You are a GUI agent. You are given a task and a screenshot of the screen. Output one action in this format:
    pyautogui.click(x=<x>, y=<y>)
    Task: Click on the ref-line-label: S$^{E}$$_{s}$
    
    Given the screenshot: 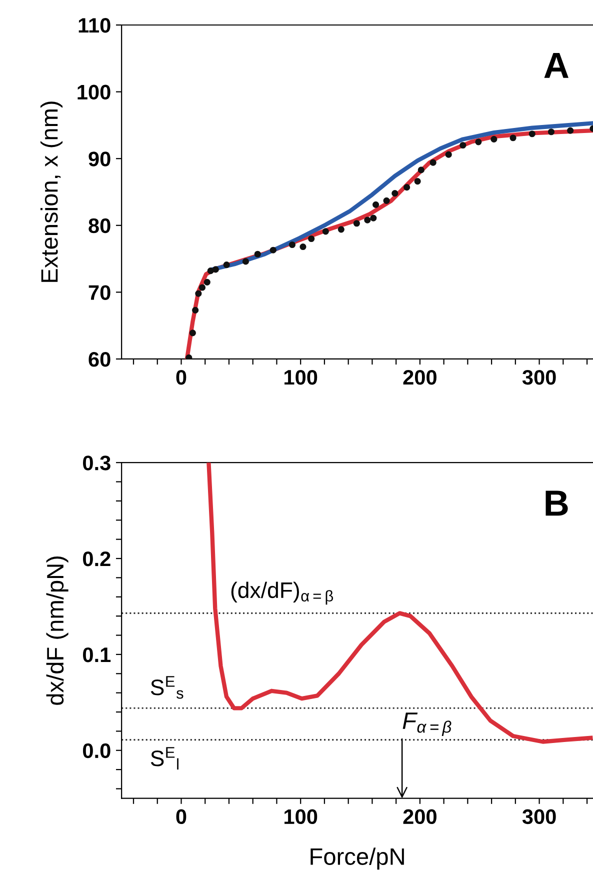 What is the action you would take?
    pyautogui.click(x=167, y=687)
    